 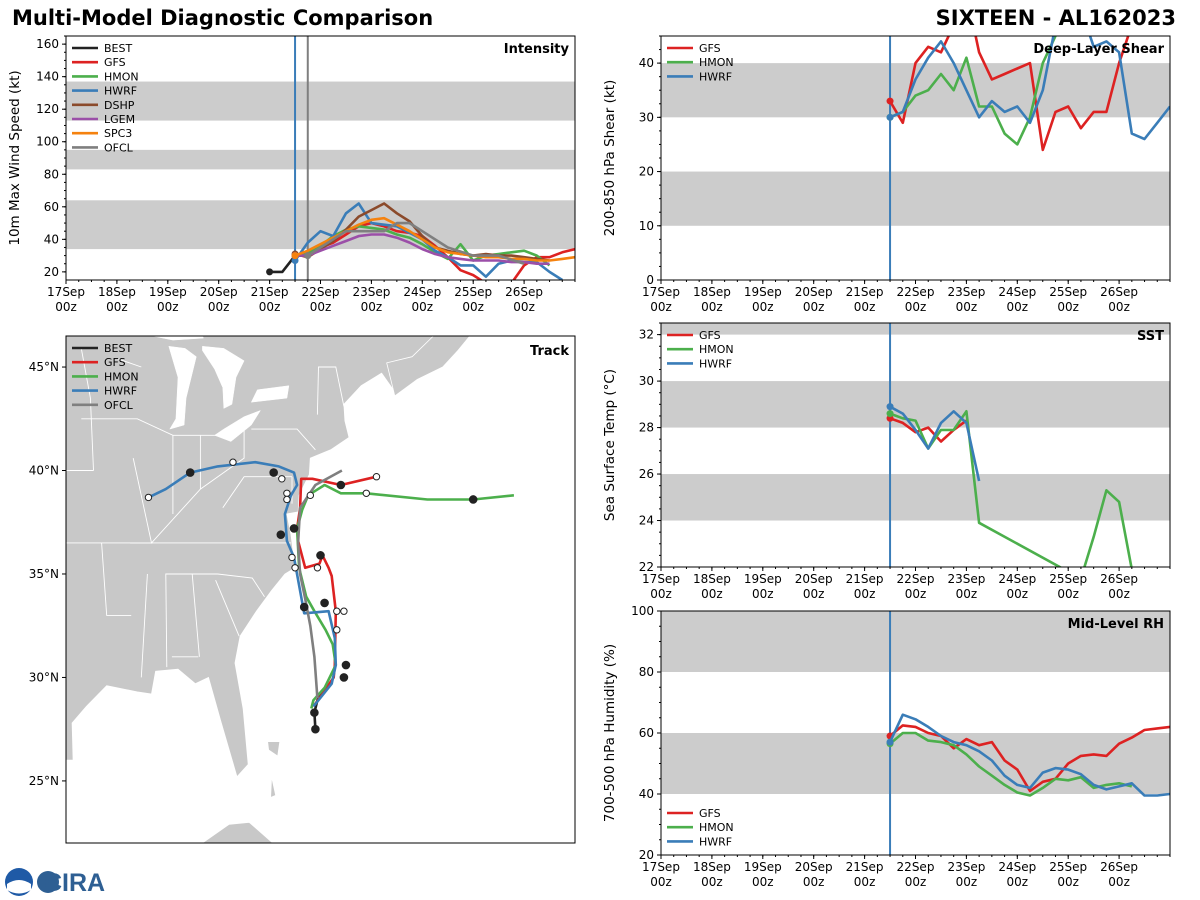 What do you see at coordinates (1017, 292) in the screenshot?
I see `shear-xtick-label-day: 24Sep` at bounding box center [1017, 292].